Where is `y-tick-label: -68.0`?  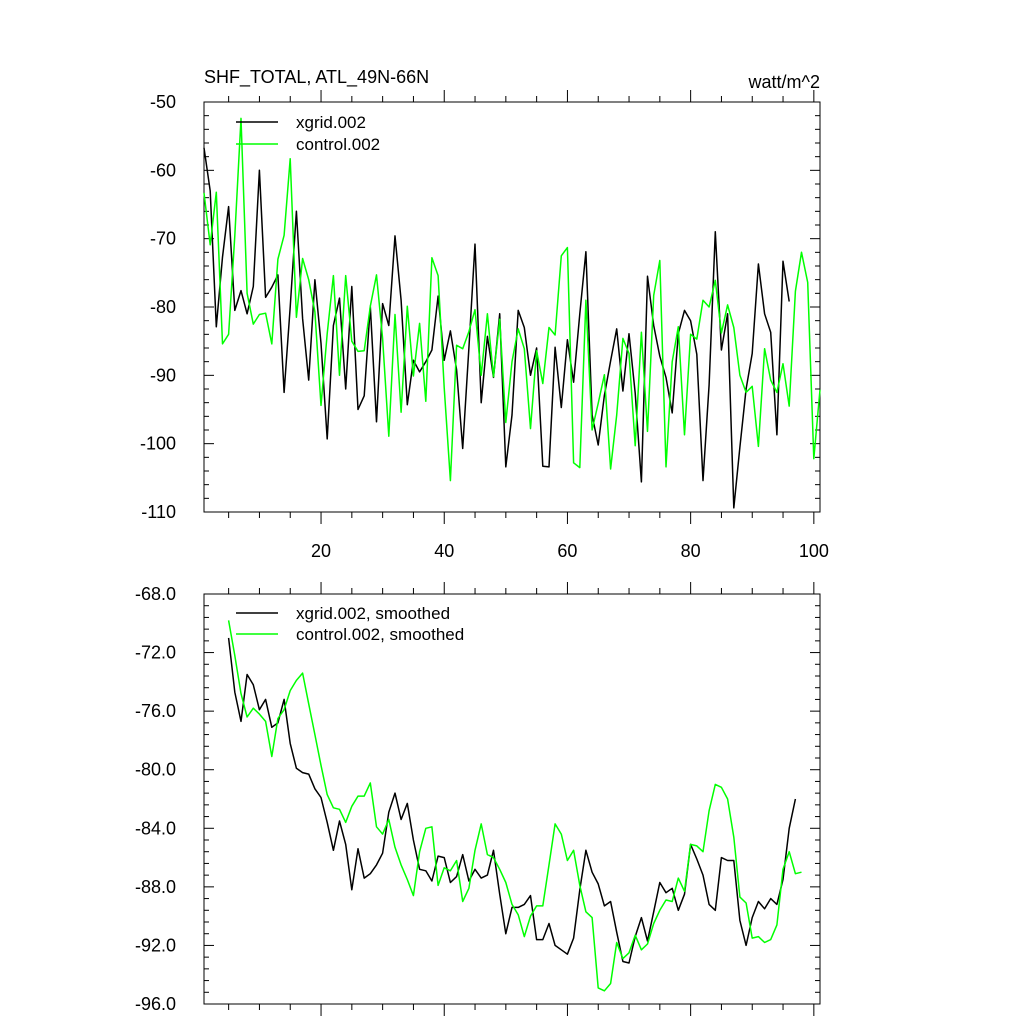
y-tick-label: -68.0 is located at coordinates (155, 594).